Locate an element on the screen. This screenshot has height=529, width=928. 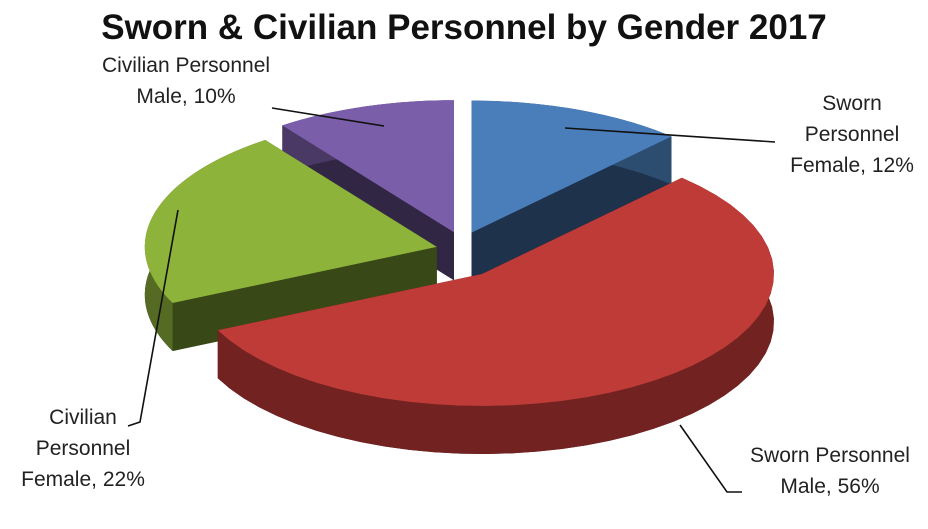
label-value: 12% is located at coordinates (892, 165).